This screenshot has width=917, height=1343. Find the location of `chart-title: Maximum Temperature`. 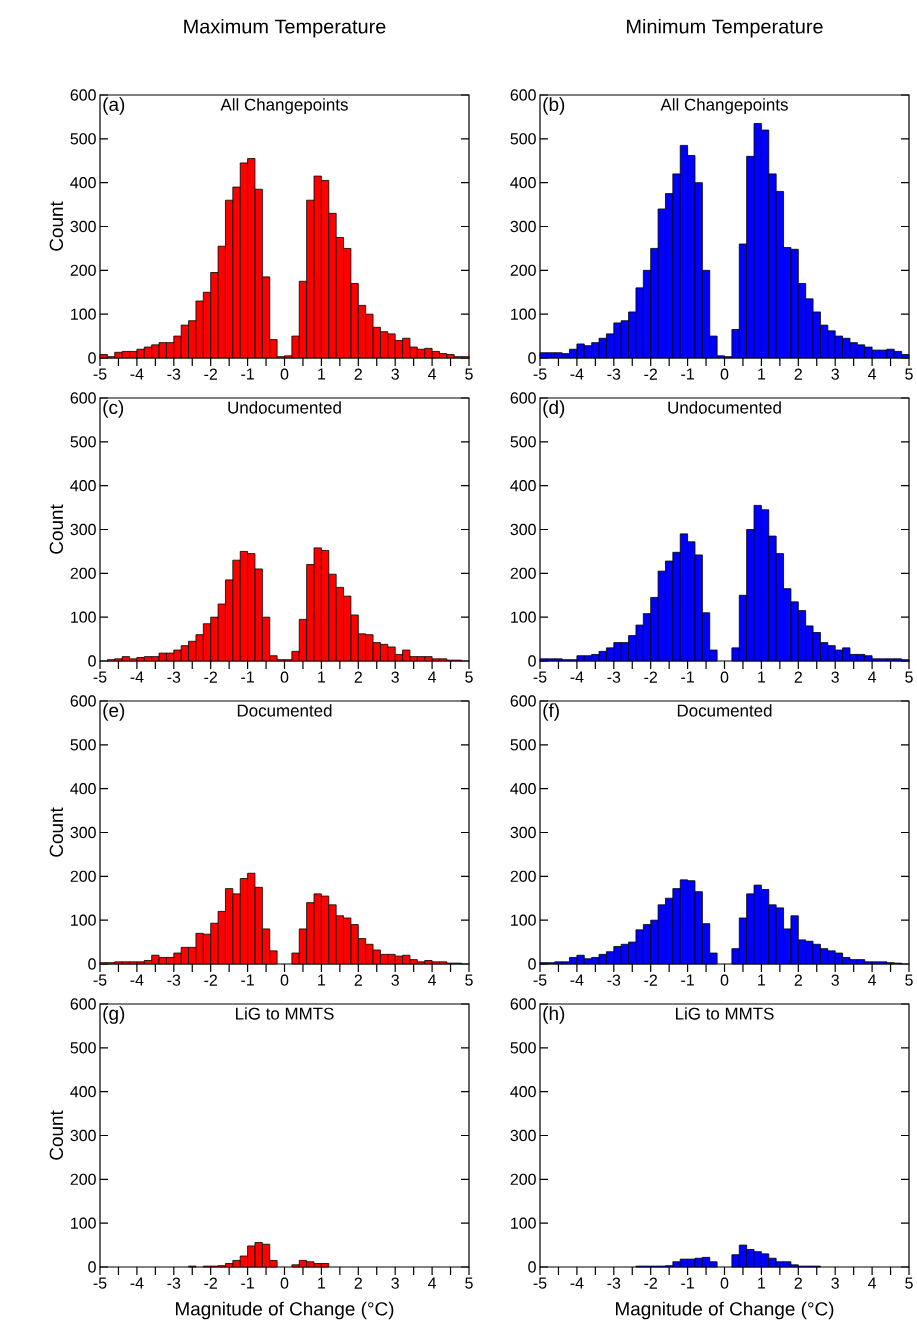

chart-title: Maximum Temperature is located at coordinates (285, 28).